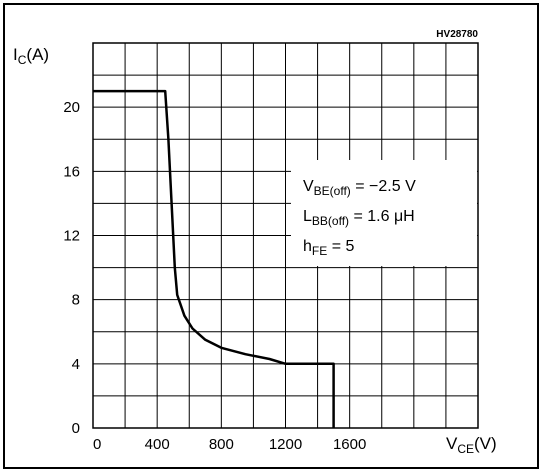 The image size is (544, 473). Describe the element at coordinates (71, 236) in the screenshot. I see `y-tick-label: 12` at that location.